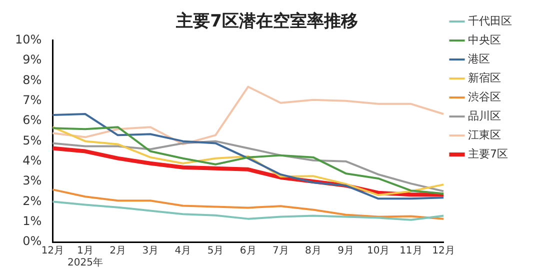  Describe the element at coordinates (32, 221) in the screenshot. I see `y-tick-label: 1%` at that location.